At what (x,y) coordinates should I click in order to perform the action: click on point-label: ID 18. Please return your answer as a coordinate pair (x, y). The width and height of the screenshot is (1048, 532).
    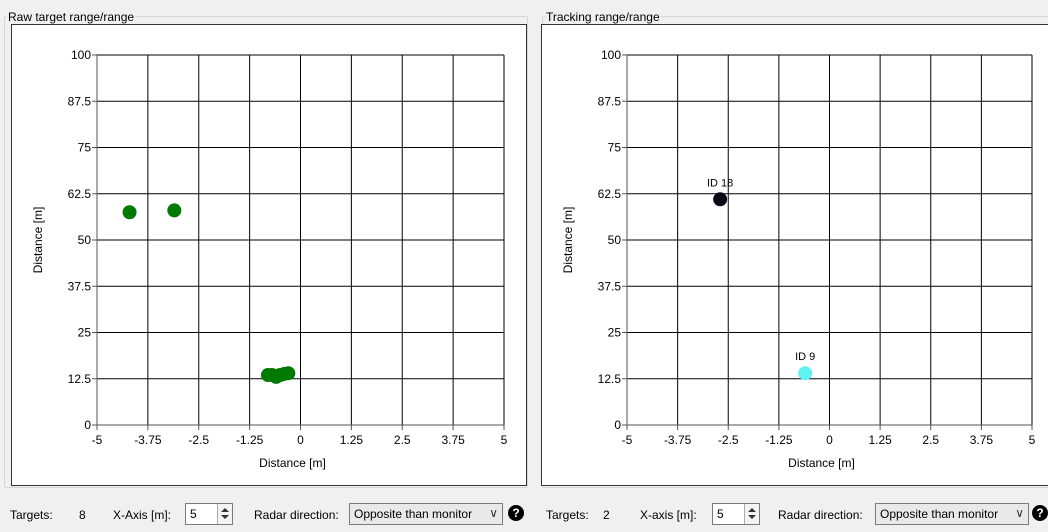
    Looking at the image, I should click on (720, 183).